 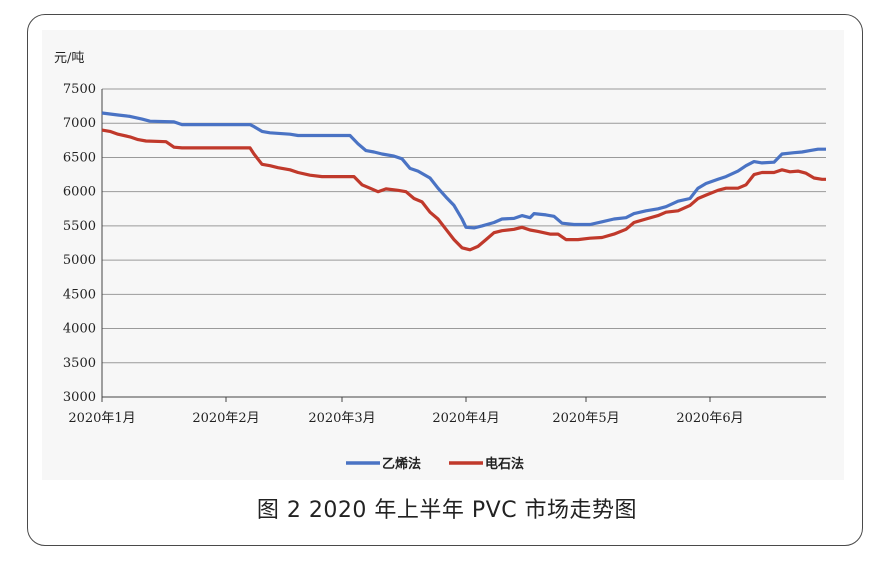 I want to click on y-tick-label: 7000, so click(x=79, y=123).